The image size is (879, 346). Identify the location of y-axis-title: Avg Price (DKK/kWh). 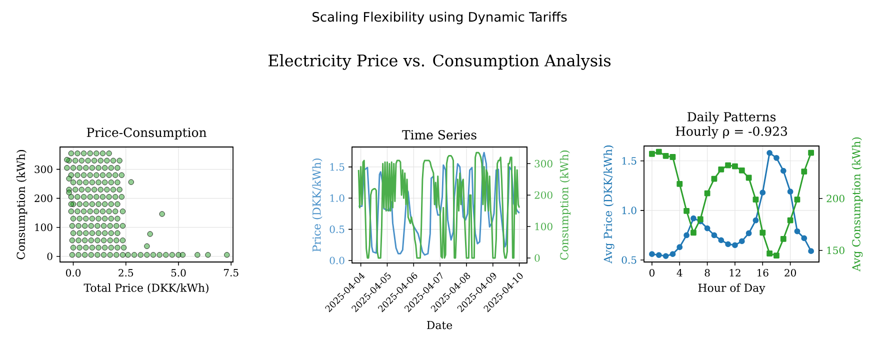
(609, 204).